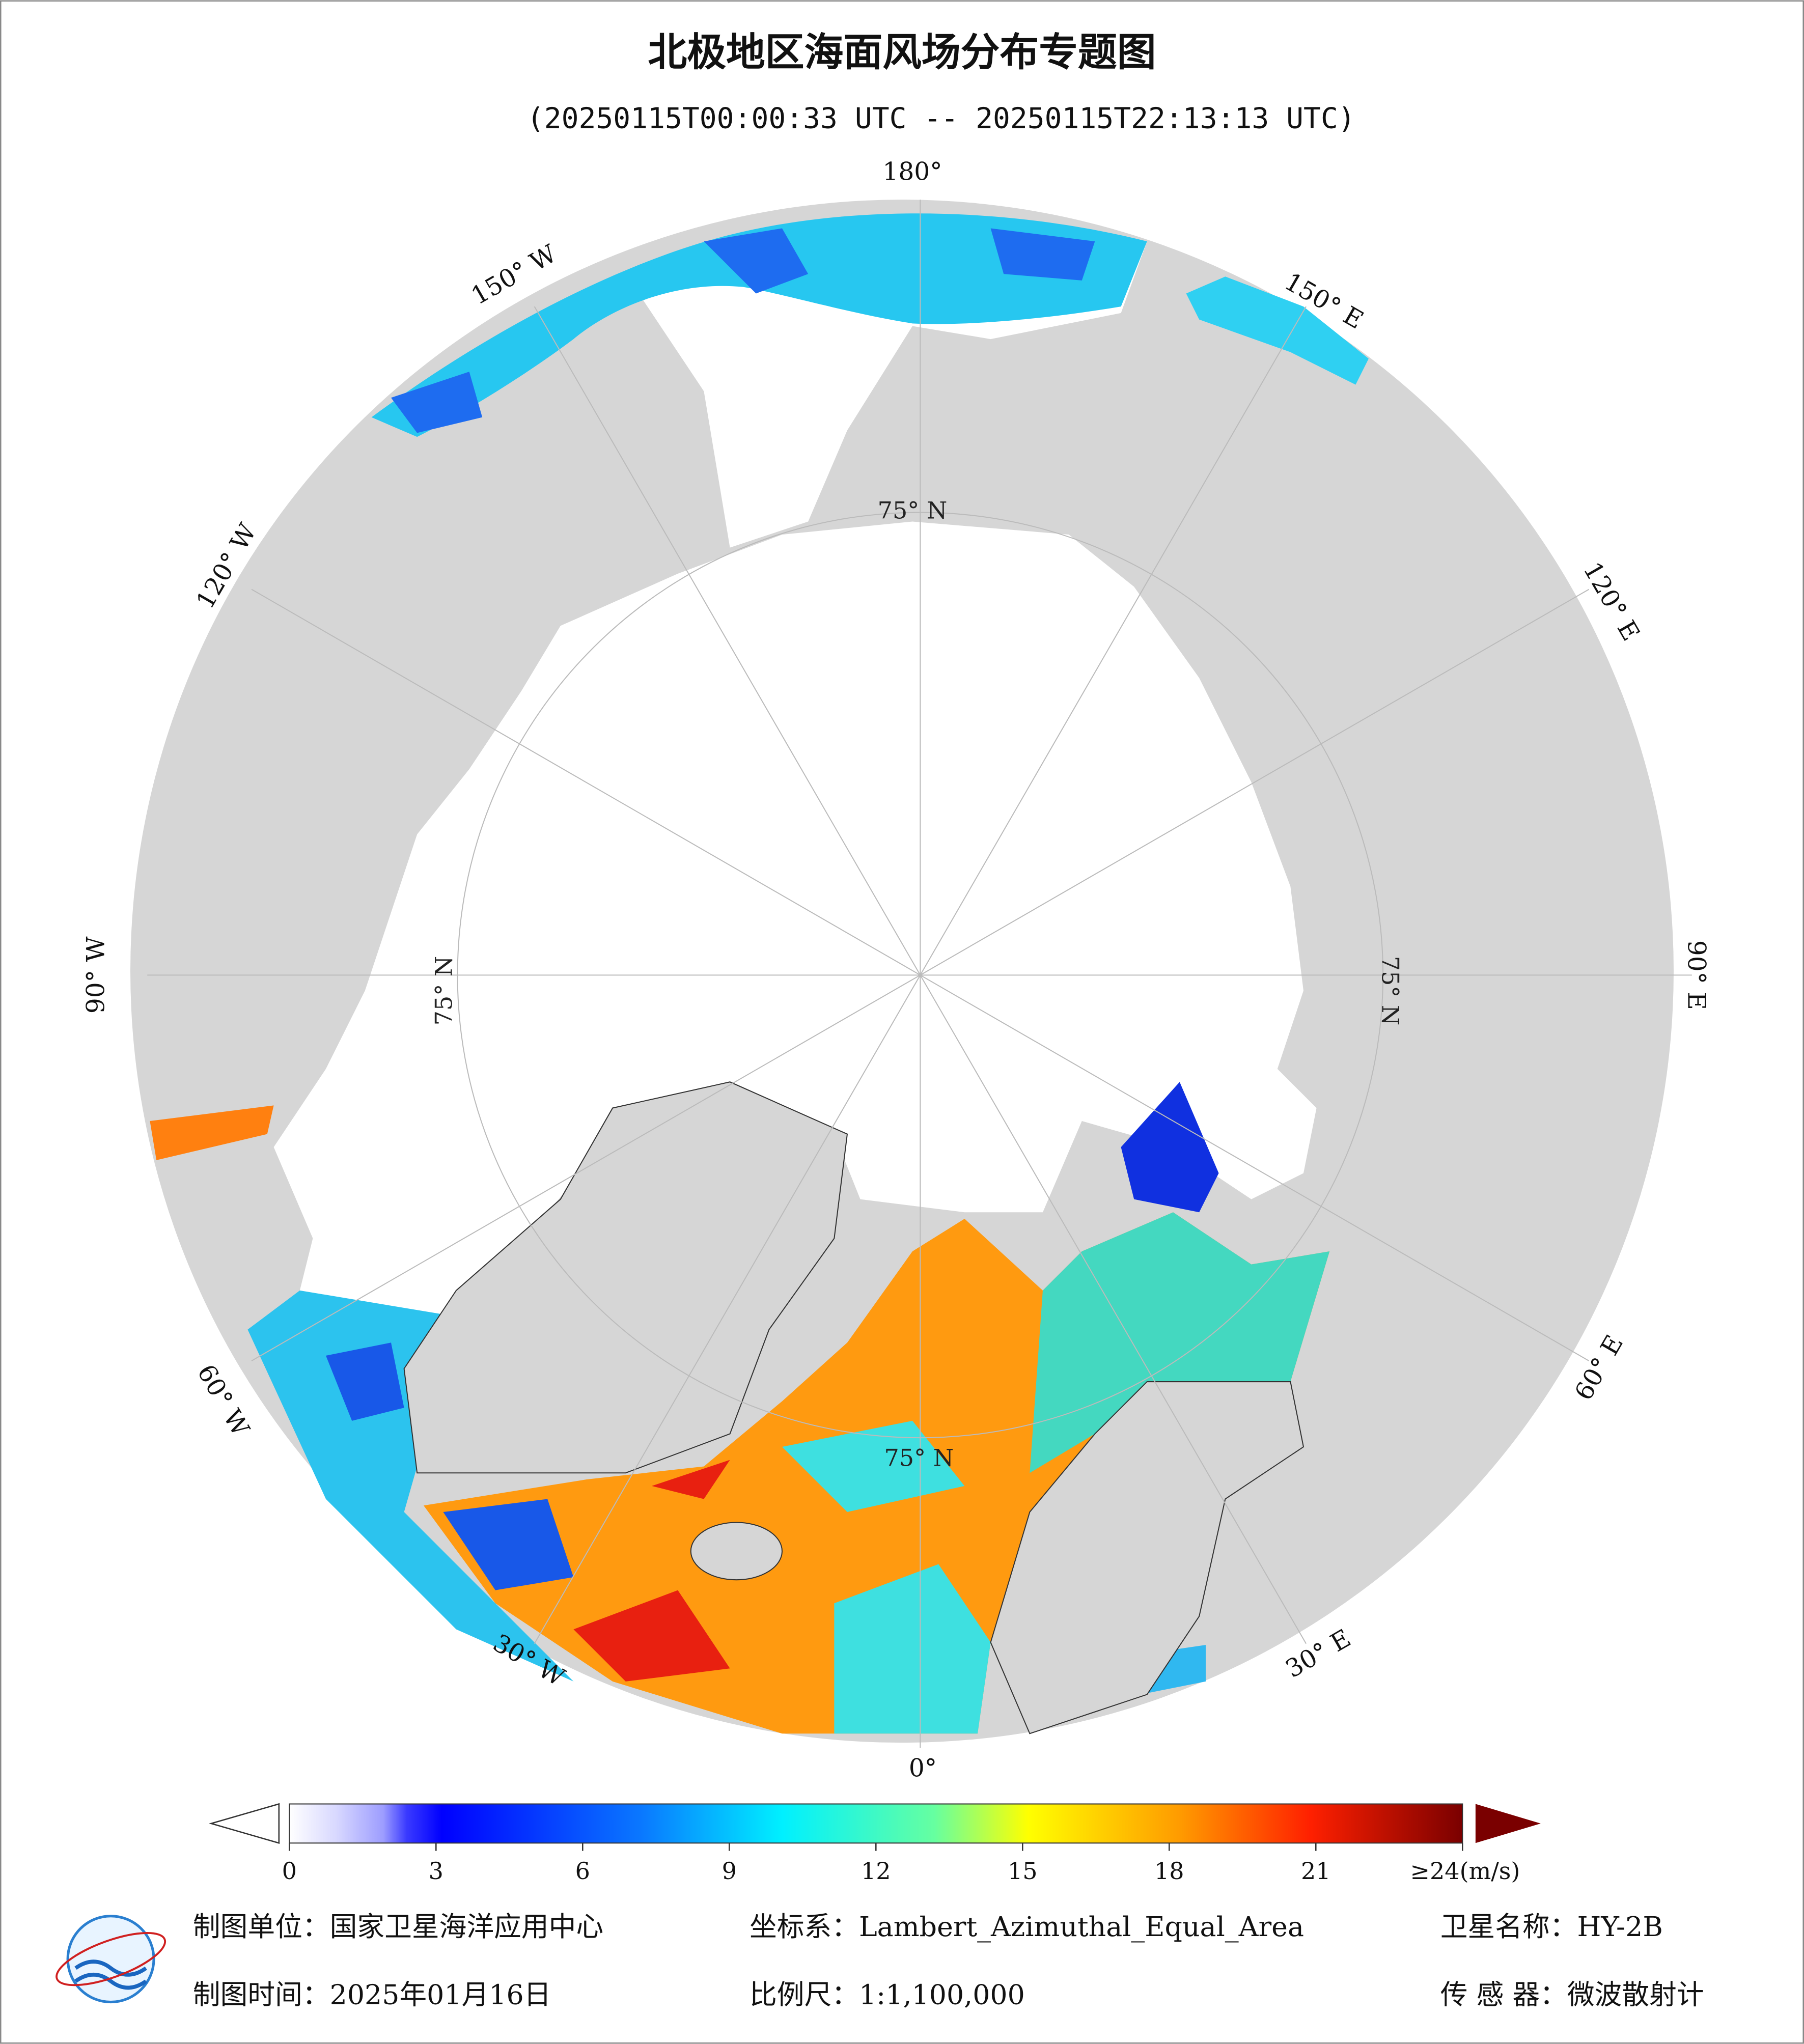 This screenshot has height=2044, width=1804. What do you see at coordinates (582, 1871) in the screenshot?
I see `colorbar-tick-label: 6` at bounding box center [582, 1871].